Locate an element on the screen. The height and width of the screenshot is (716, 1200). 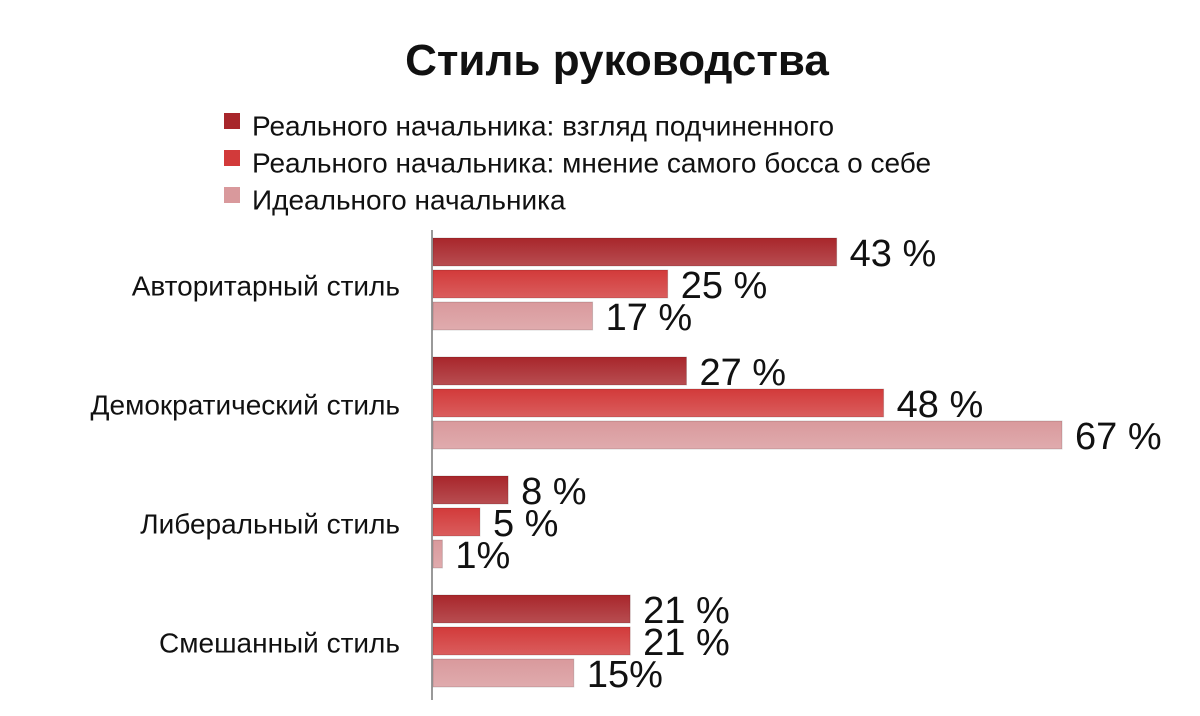
chart-title: Стиль руководства is located at coordinates (617, 60).